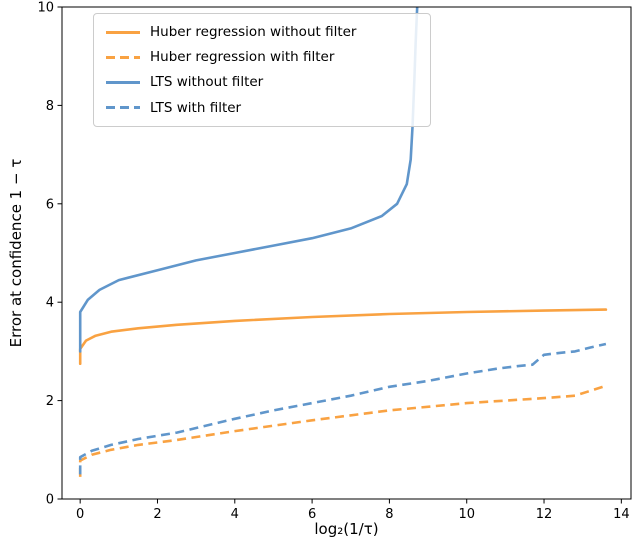 The height and width of the screenshot is (551, 640). Describe the element at coordinates (50, 204) in the screenshot. I see `y-tick-label: 6` at that location.